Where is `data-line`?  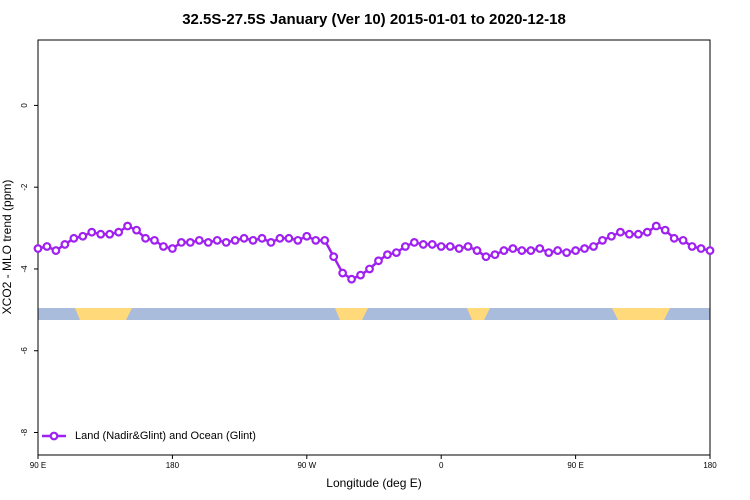
data-line is located at coordinates (374, 252).